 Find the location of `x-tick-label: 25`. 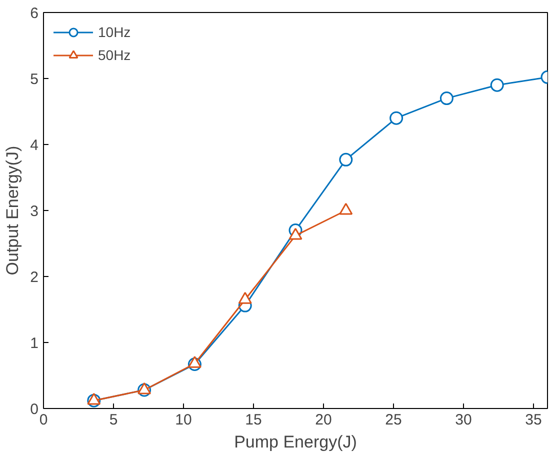

x-tick-label: 25 is located at coordinates (393, 420).